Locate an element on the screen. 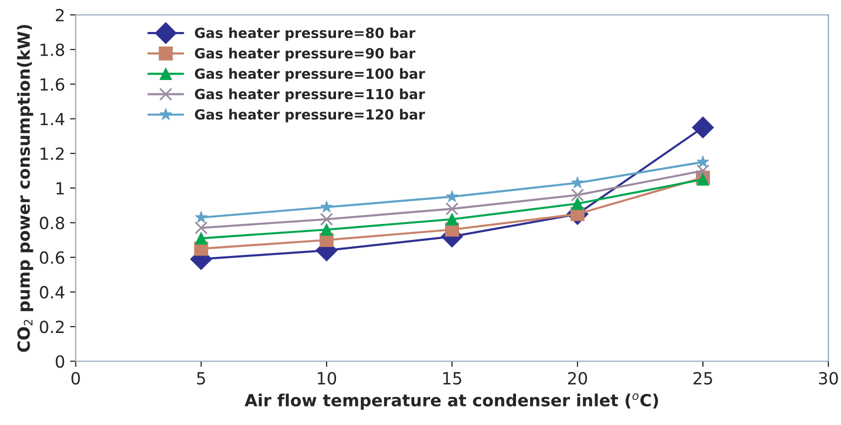 The image size is (841, 425). y-tick-label: 0.6 is located at coordinates (52, 257).